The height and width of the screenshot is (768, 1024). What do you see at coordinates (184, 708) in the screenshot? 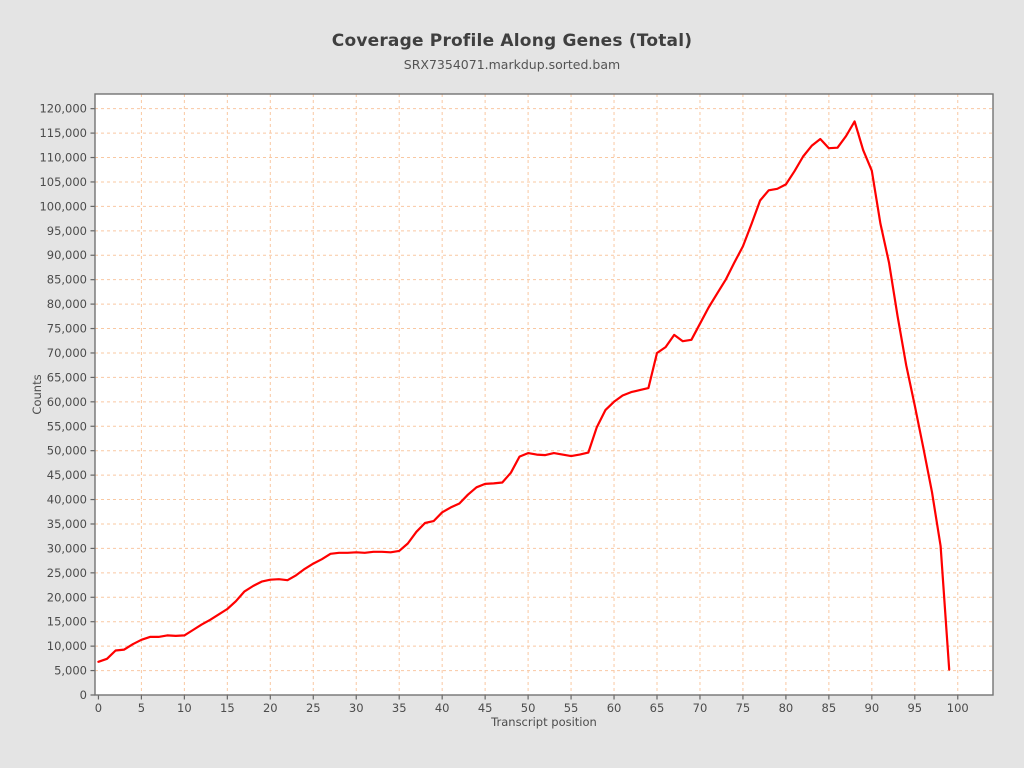
I see `svg-text: 10` at bounding box center [184, 708].